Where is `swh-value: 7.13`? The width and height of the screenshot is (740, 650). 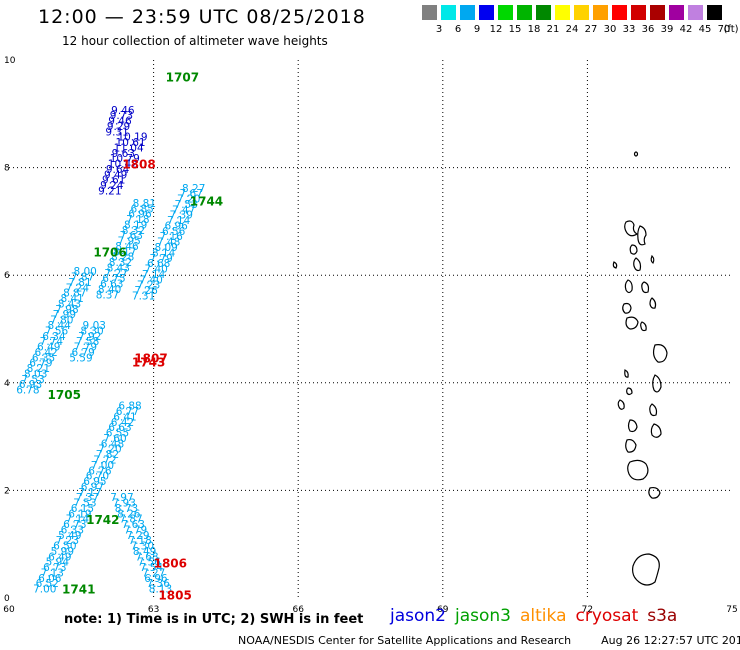 swh-value: 7.13 is located at coordinates (52, 573).